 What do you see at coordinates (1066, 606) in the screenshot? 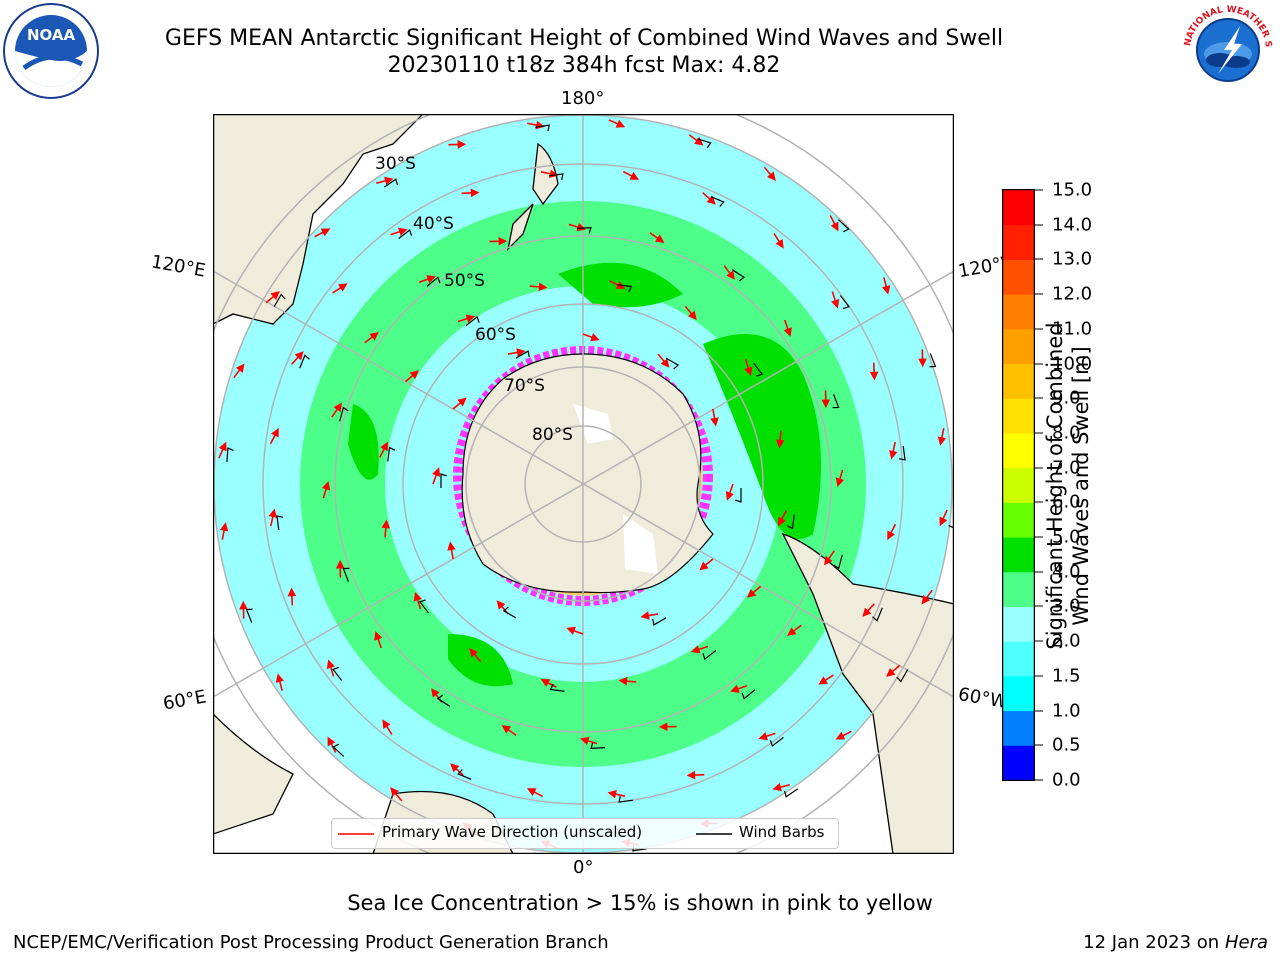
I see `colorbar-tick-label: 3.0` at bounding box center [1066, 606].